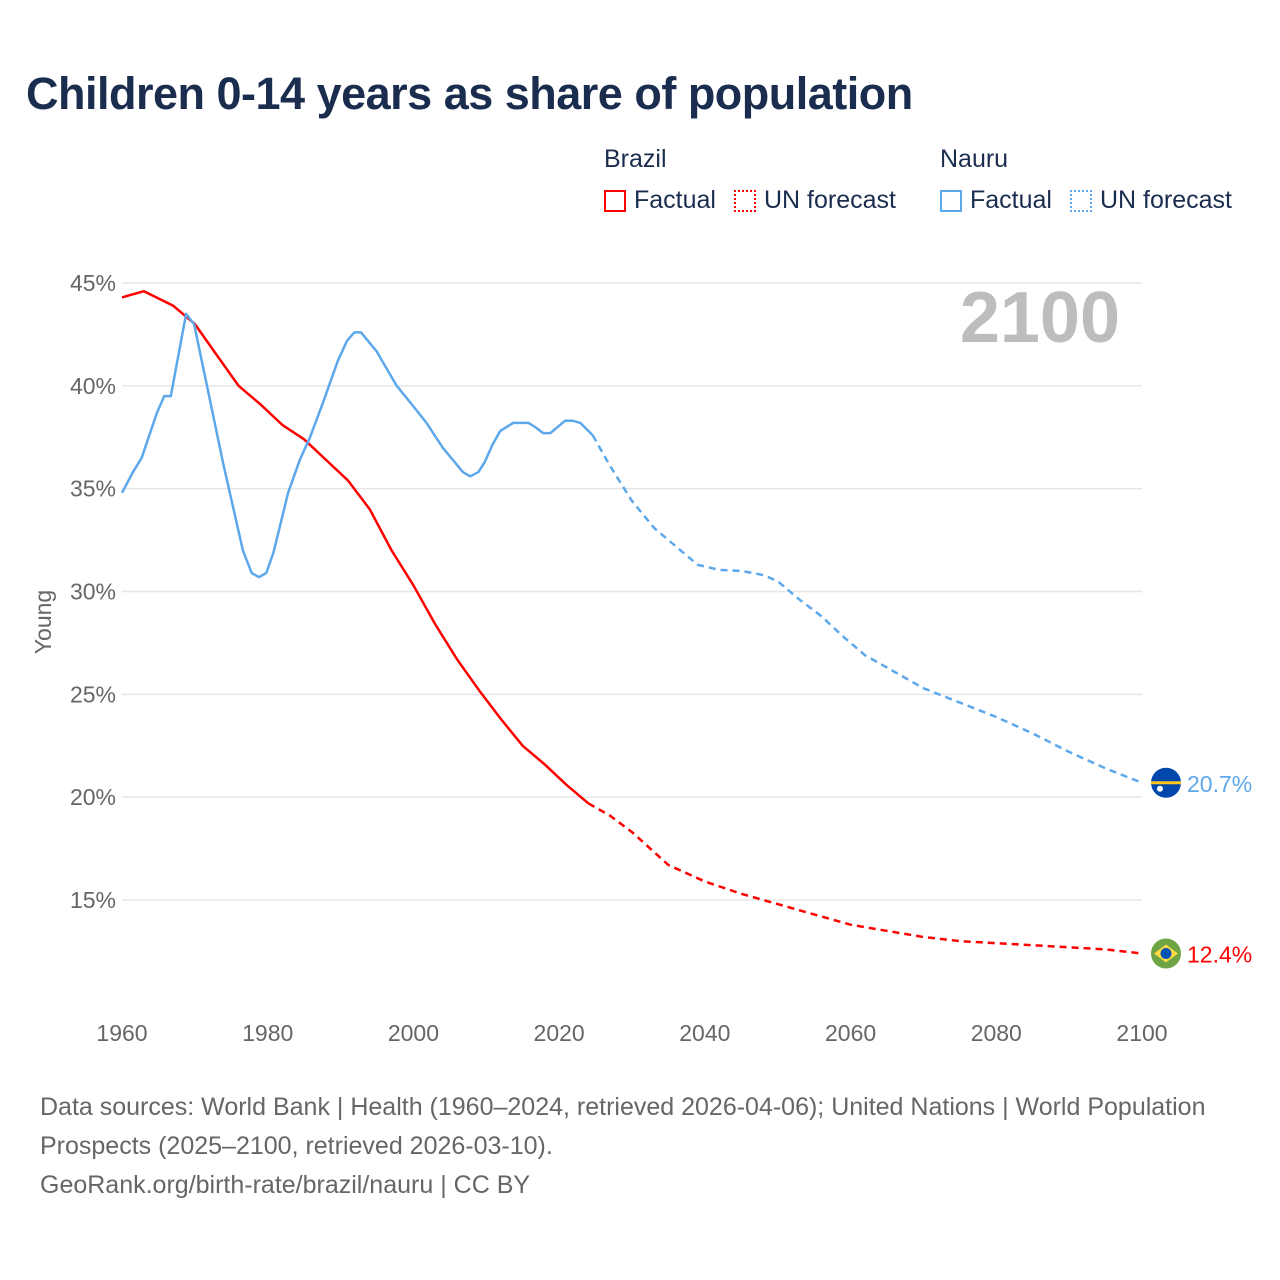 Image resolution: width=1280 pixels, height=1280 pixels. What do you see at coordinates (759, 180) in the screenshot?
I see `legend-group-brazil: Brazil Factual UN forecast` at bounding box center [759, 180].